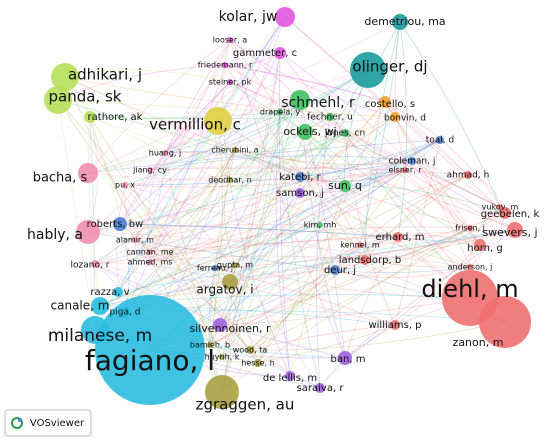 This screenshot has width=550, height=442. Describe the element at coordinates (470, 228) in the screenshot. I see `node-label: frisen, j` at that location.